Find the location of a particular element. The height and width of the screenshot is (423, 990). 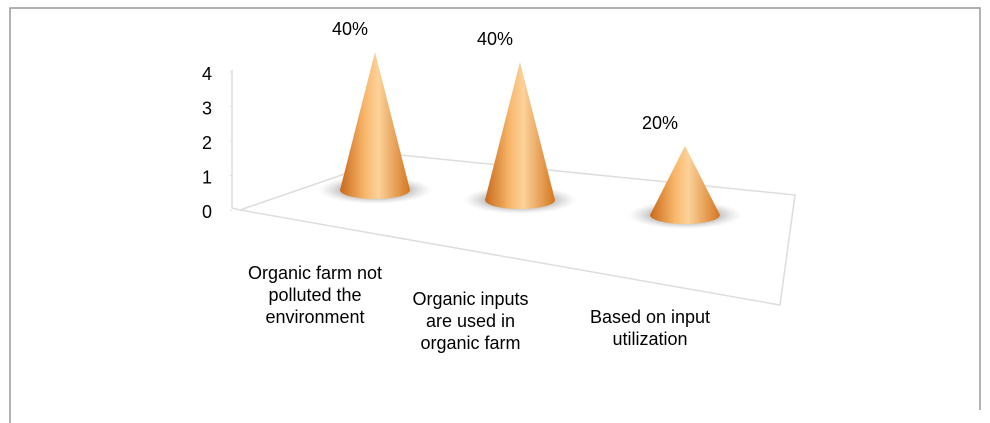

x-tick-label: Based on input utilization is located at coordinates (650, 328).